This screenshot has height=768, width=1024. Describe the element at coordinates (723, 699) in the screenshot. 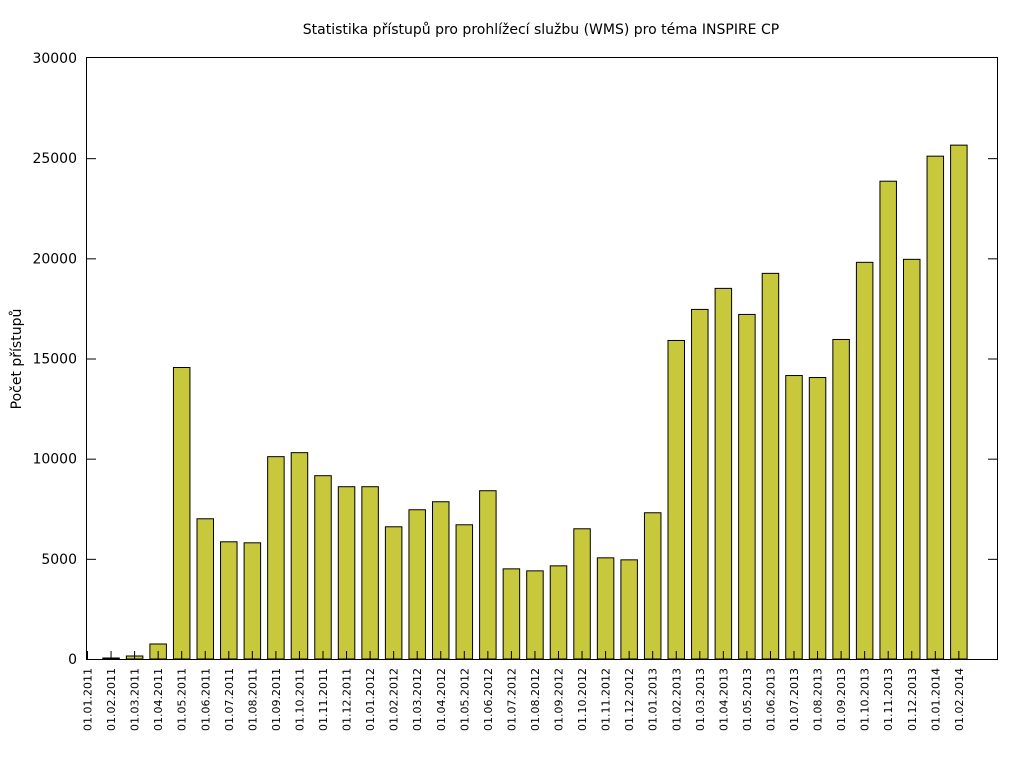

I see `x-tick-label: 01.04.2013` at that location.